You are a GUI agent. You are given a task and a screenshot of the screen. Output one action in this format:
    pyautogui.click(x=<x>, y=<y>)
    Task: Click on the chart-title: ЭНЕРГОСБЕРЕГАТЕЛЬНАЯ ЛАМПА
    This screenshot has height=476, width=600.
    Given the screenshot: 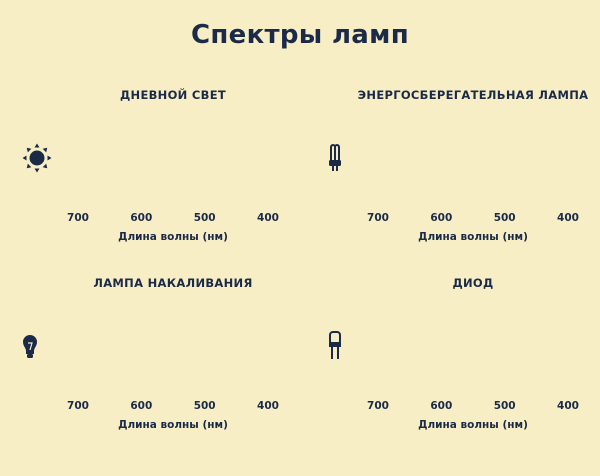 What is the action you would take?
    pyautogui.click(x=473, y=95)
    